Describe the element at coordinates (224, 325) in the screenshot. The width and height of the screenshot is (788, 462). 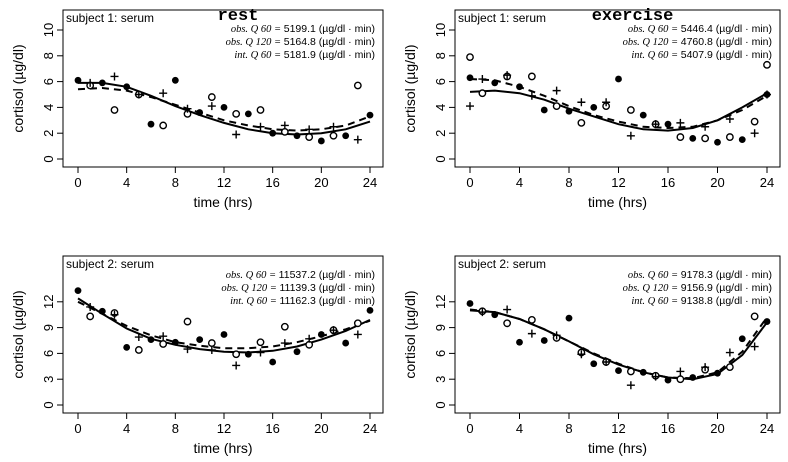
I see `solid-fit-curve` at that location.